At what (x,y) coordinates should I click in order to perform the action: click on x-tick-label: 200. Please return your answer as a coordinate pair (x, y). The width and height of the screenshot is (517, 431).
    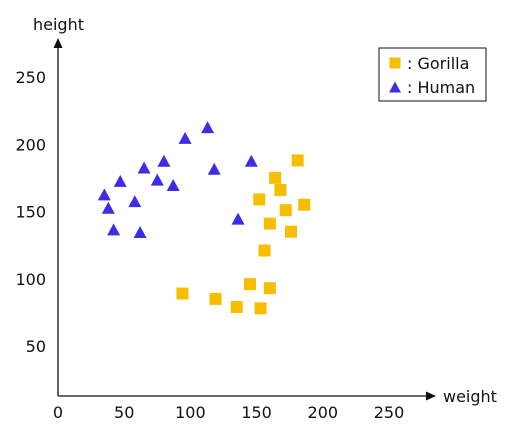
    Looking at the image, I should click on (323, 412).